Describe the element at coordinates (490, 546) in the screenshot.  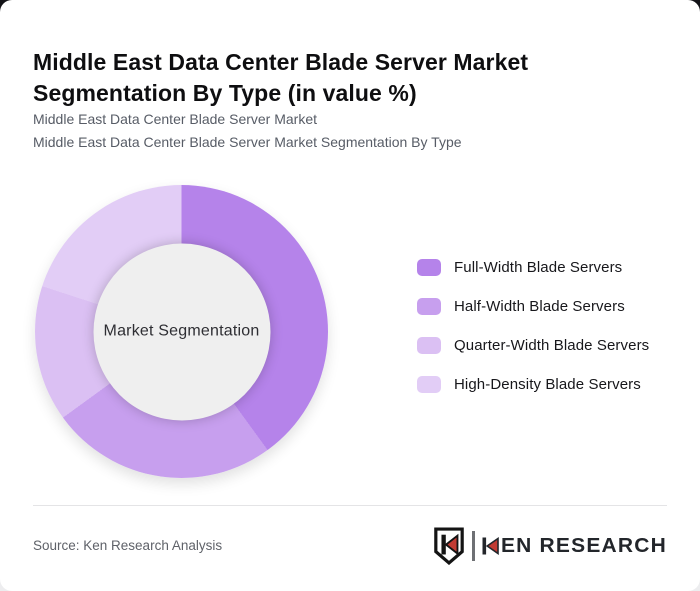
I see `wordmark-k-icon` at that location.